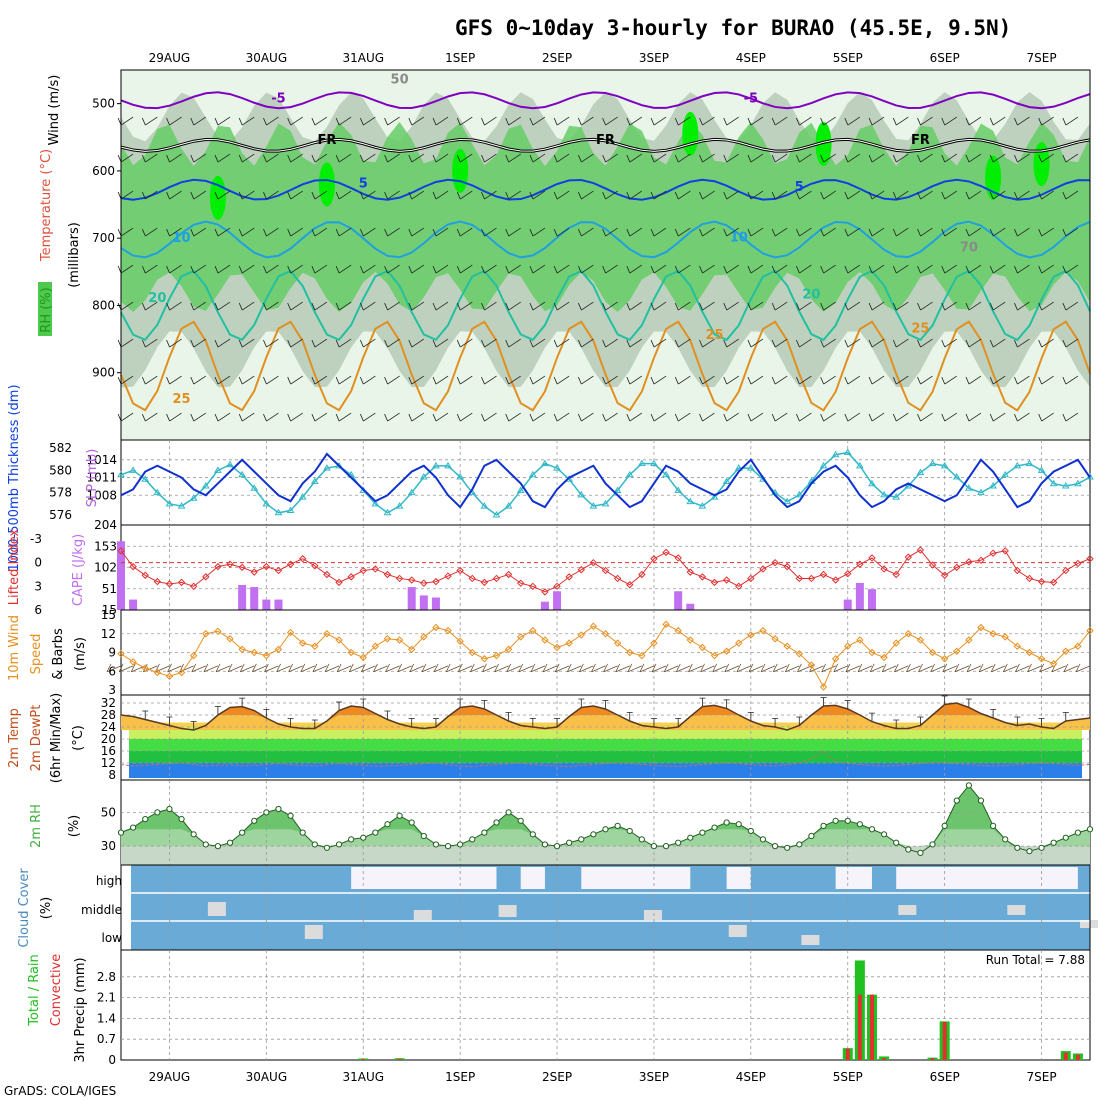  I want to click on slp-tick: 1011, so click(101, 478).